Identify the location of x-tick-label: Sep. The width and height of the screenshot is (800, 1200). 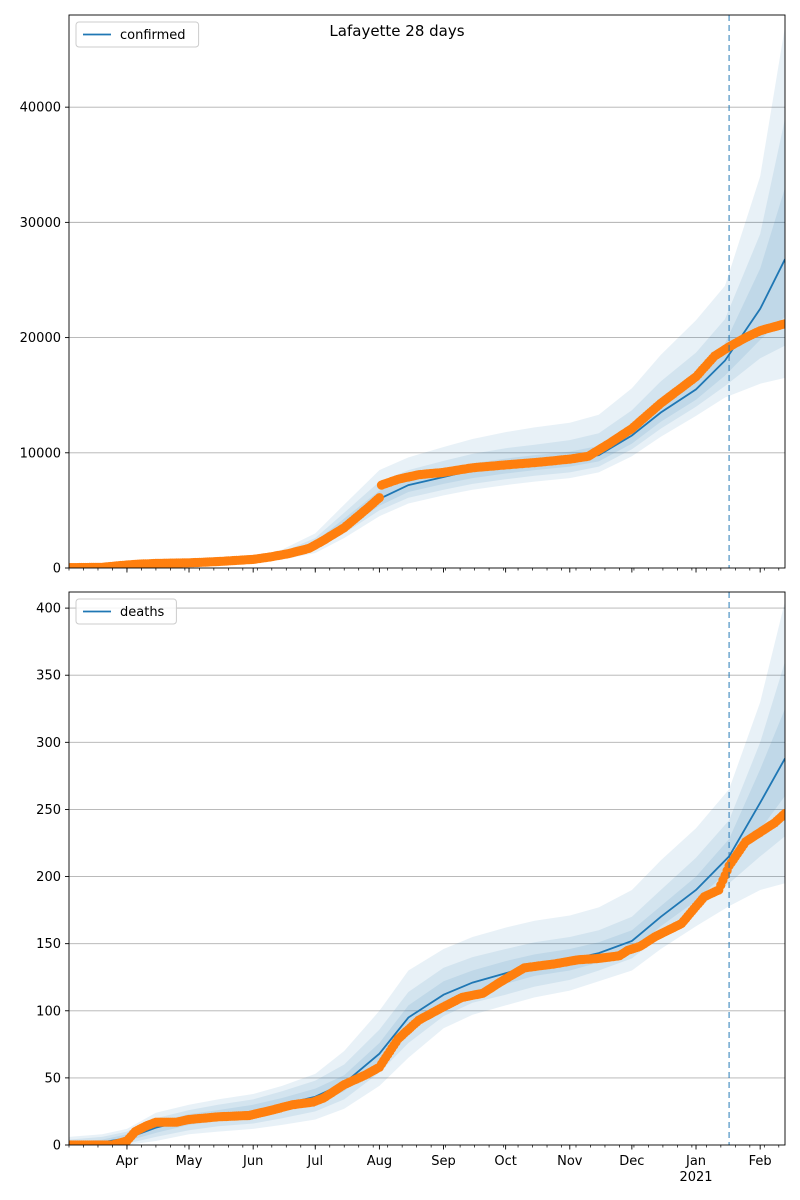
(443, 1161).